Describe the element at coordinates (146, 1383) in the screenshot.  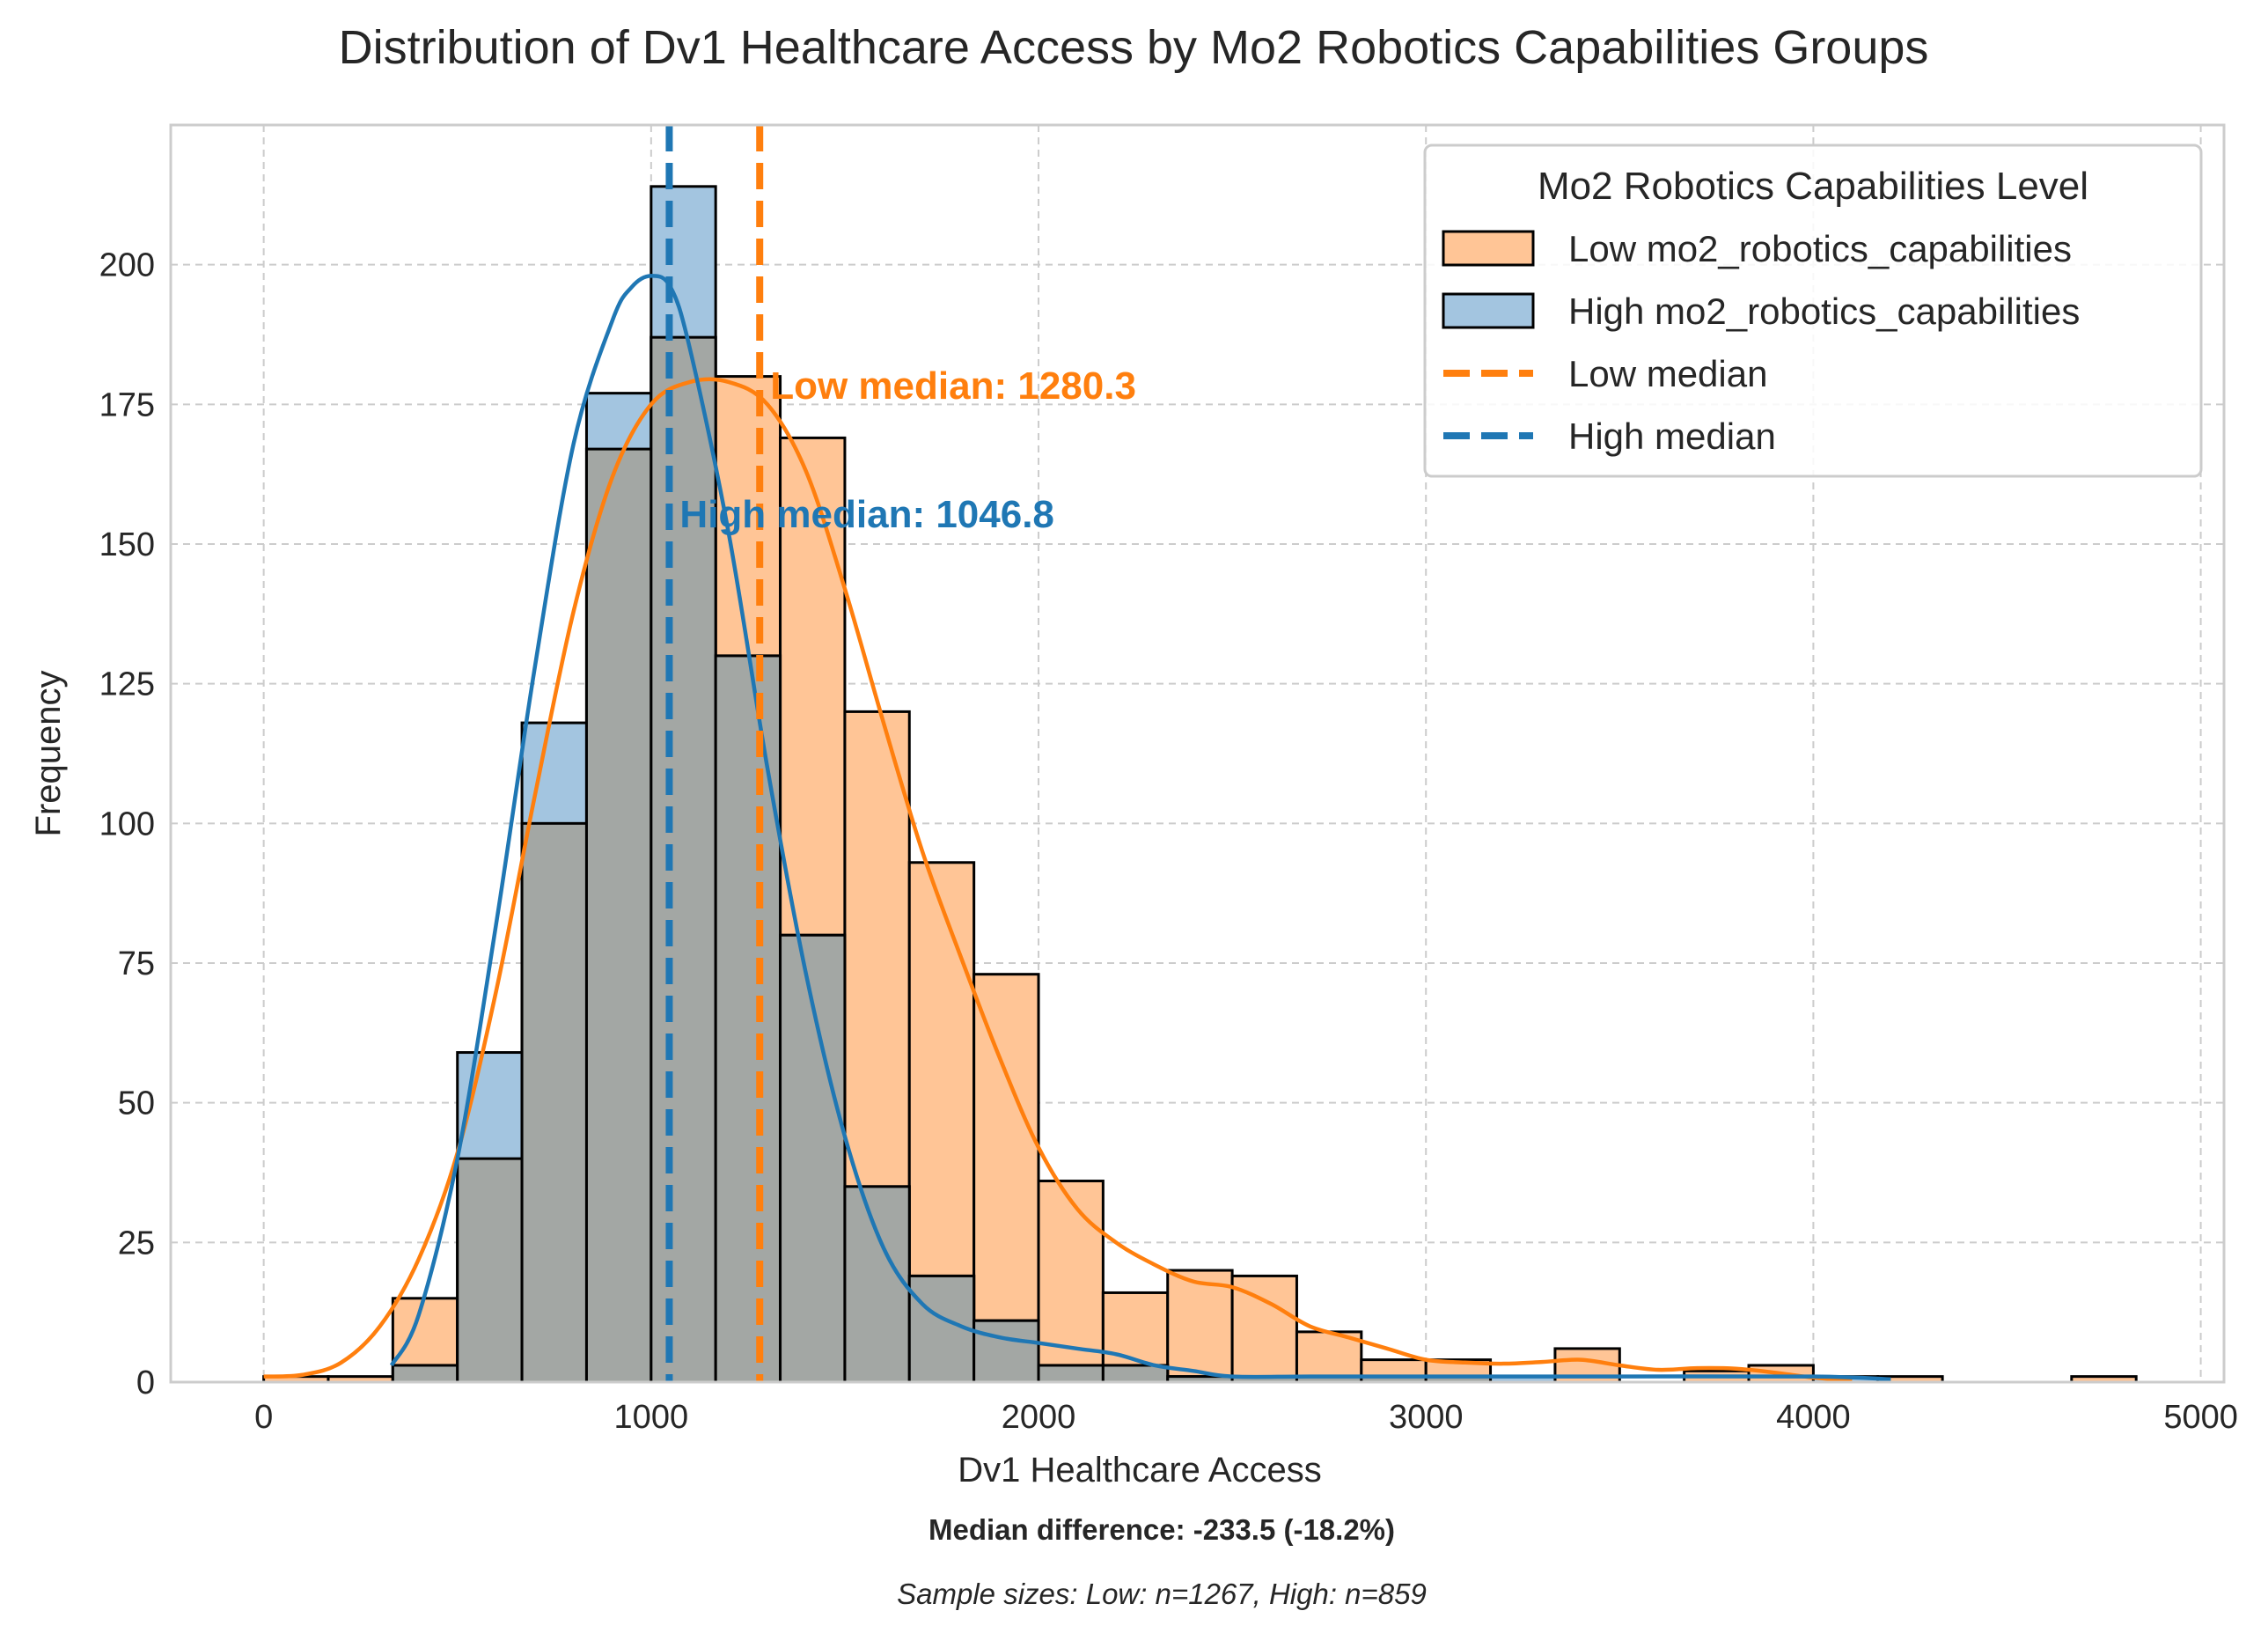
I see `y-tick-label: 0` at that location.